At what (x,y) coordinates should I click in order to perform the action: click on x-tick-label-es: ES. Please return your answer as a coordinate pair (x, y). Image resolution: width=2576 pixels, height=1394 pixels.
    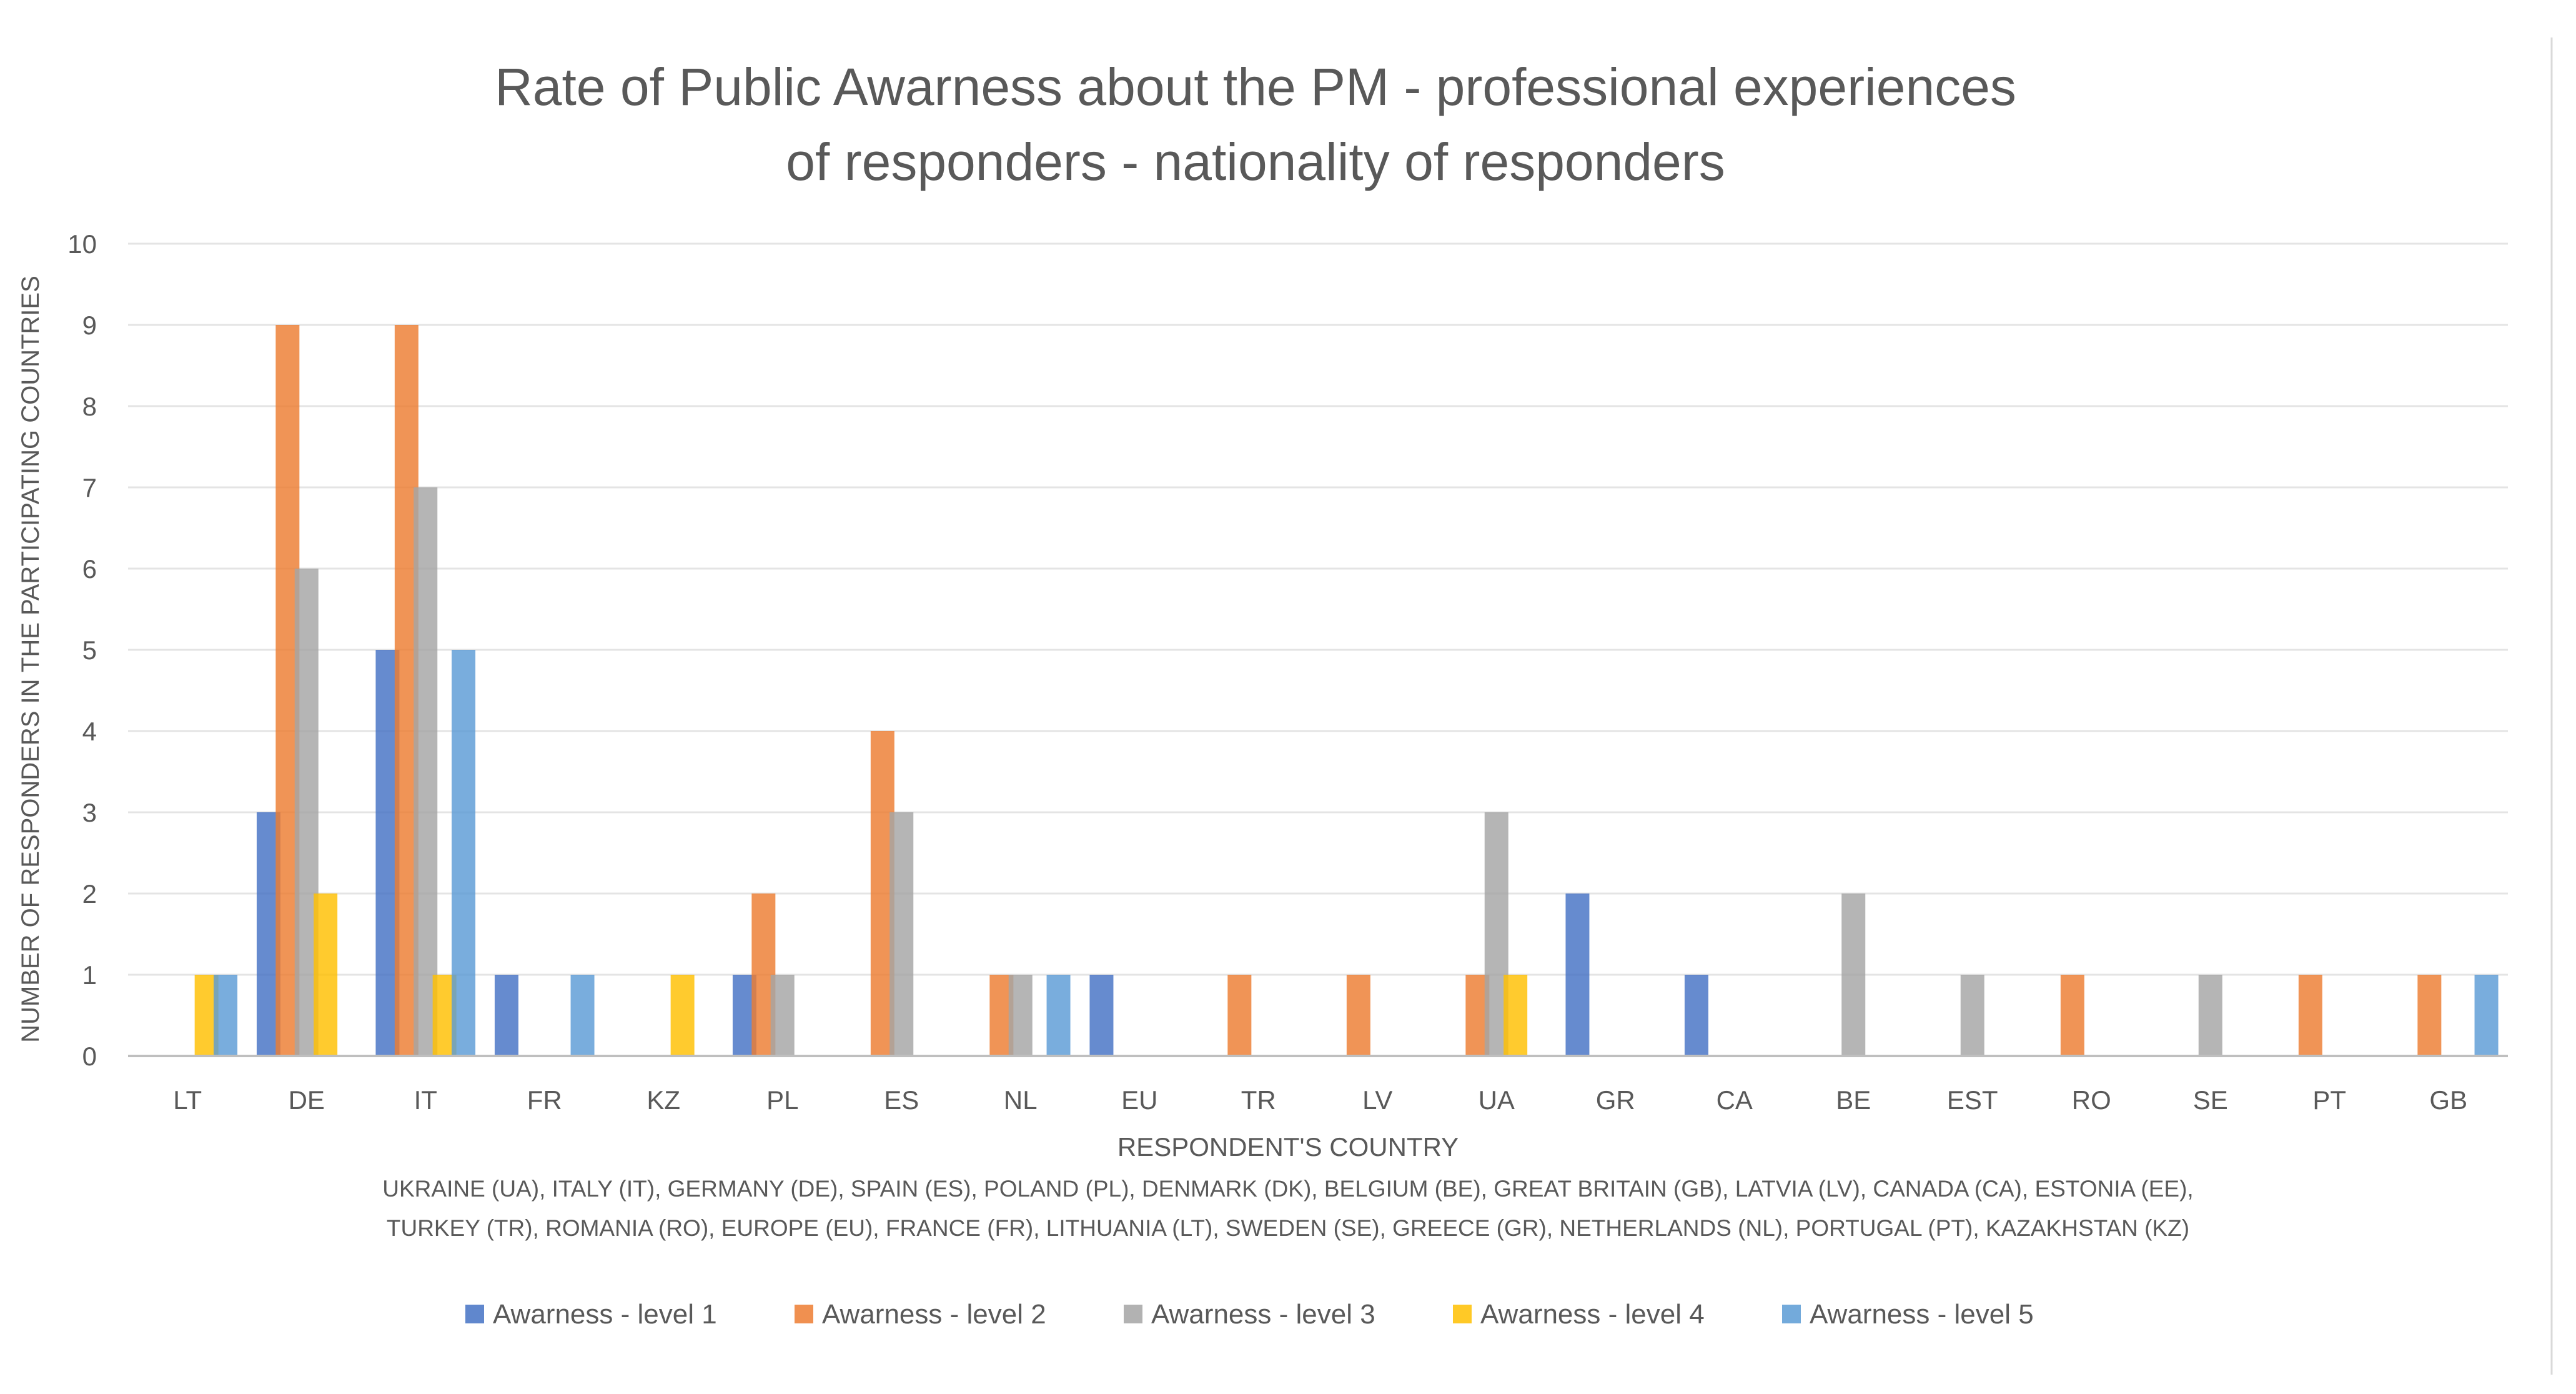
    Looking at the image, I should click on (901, 1100).